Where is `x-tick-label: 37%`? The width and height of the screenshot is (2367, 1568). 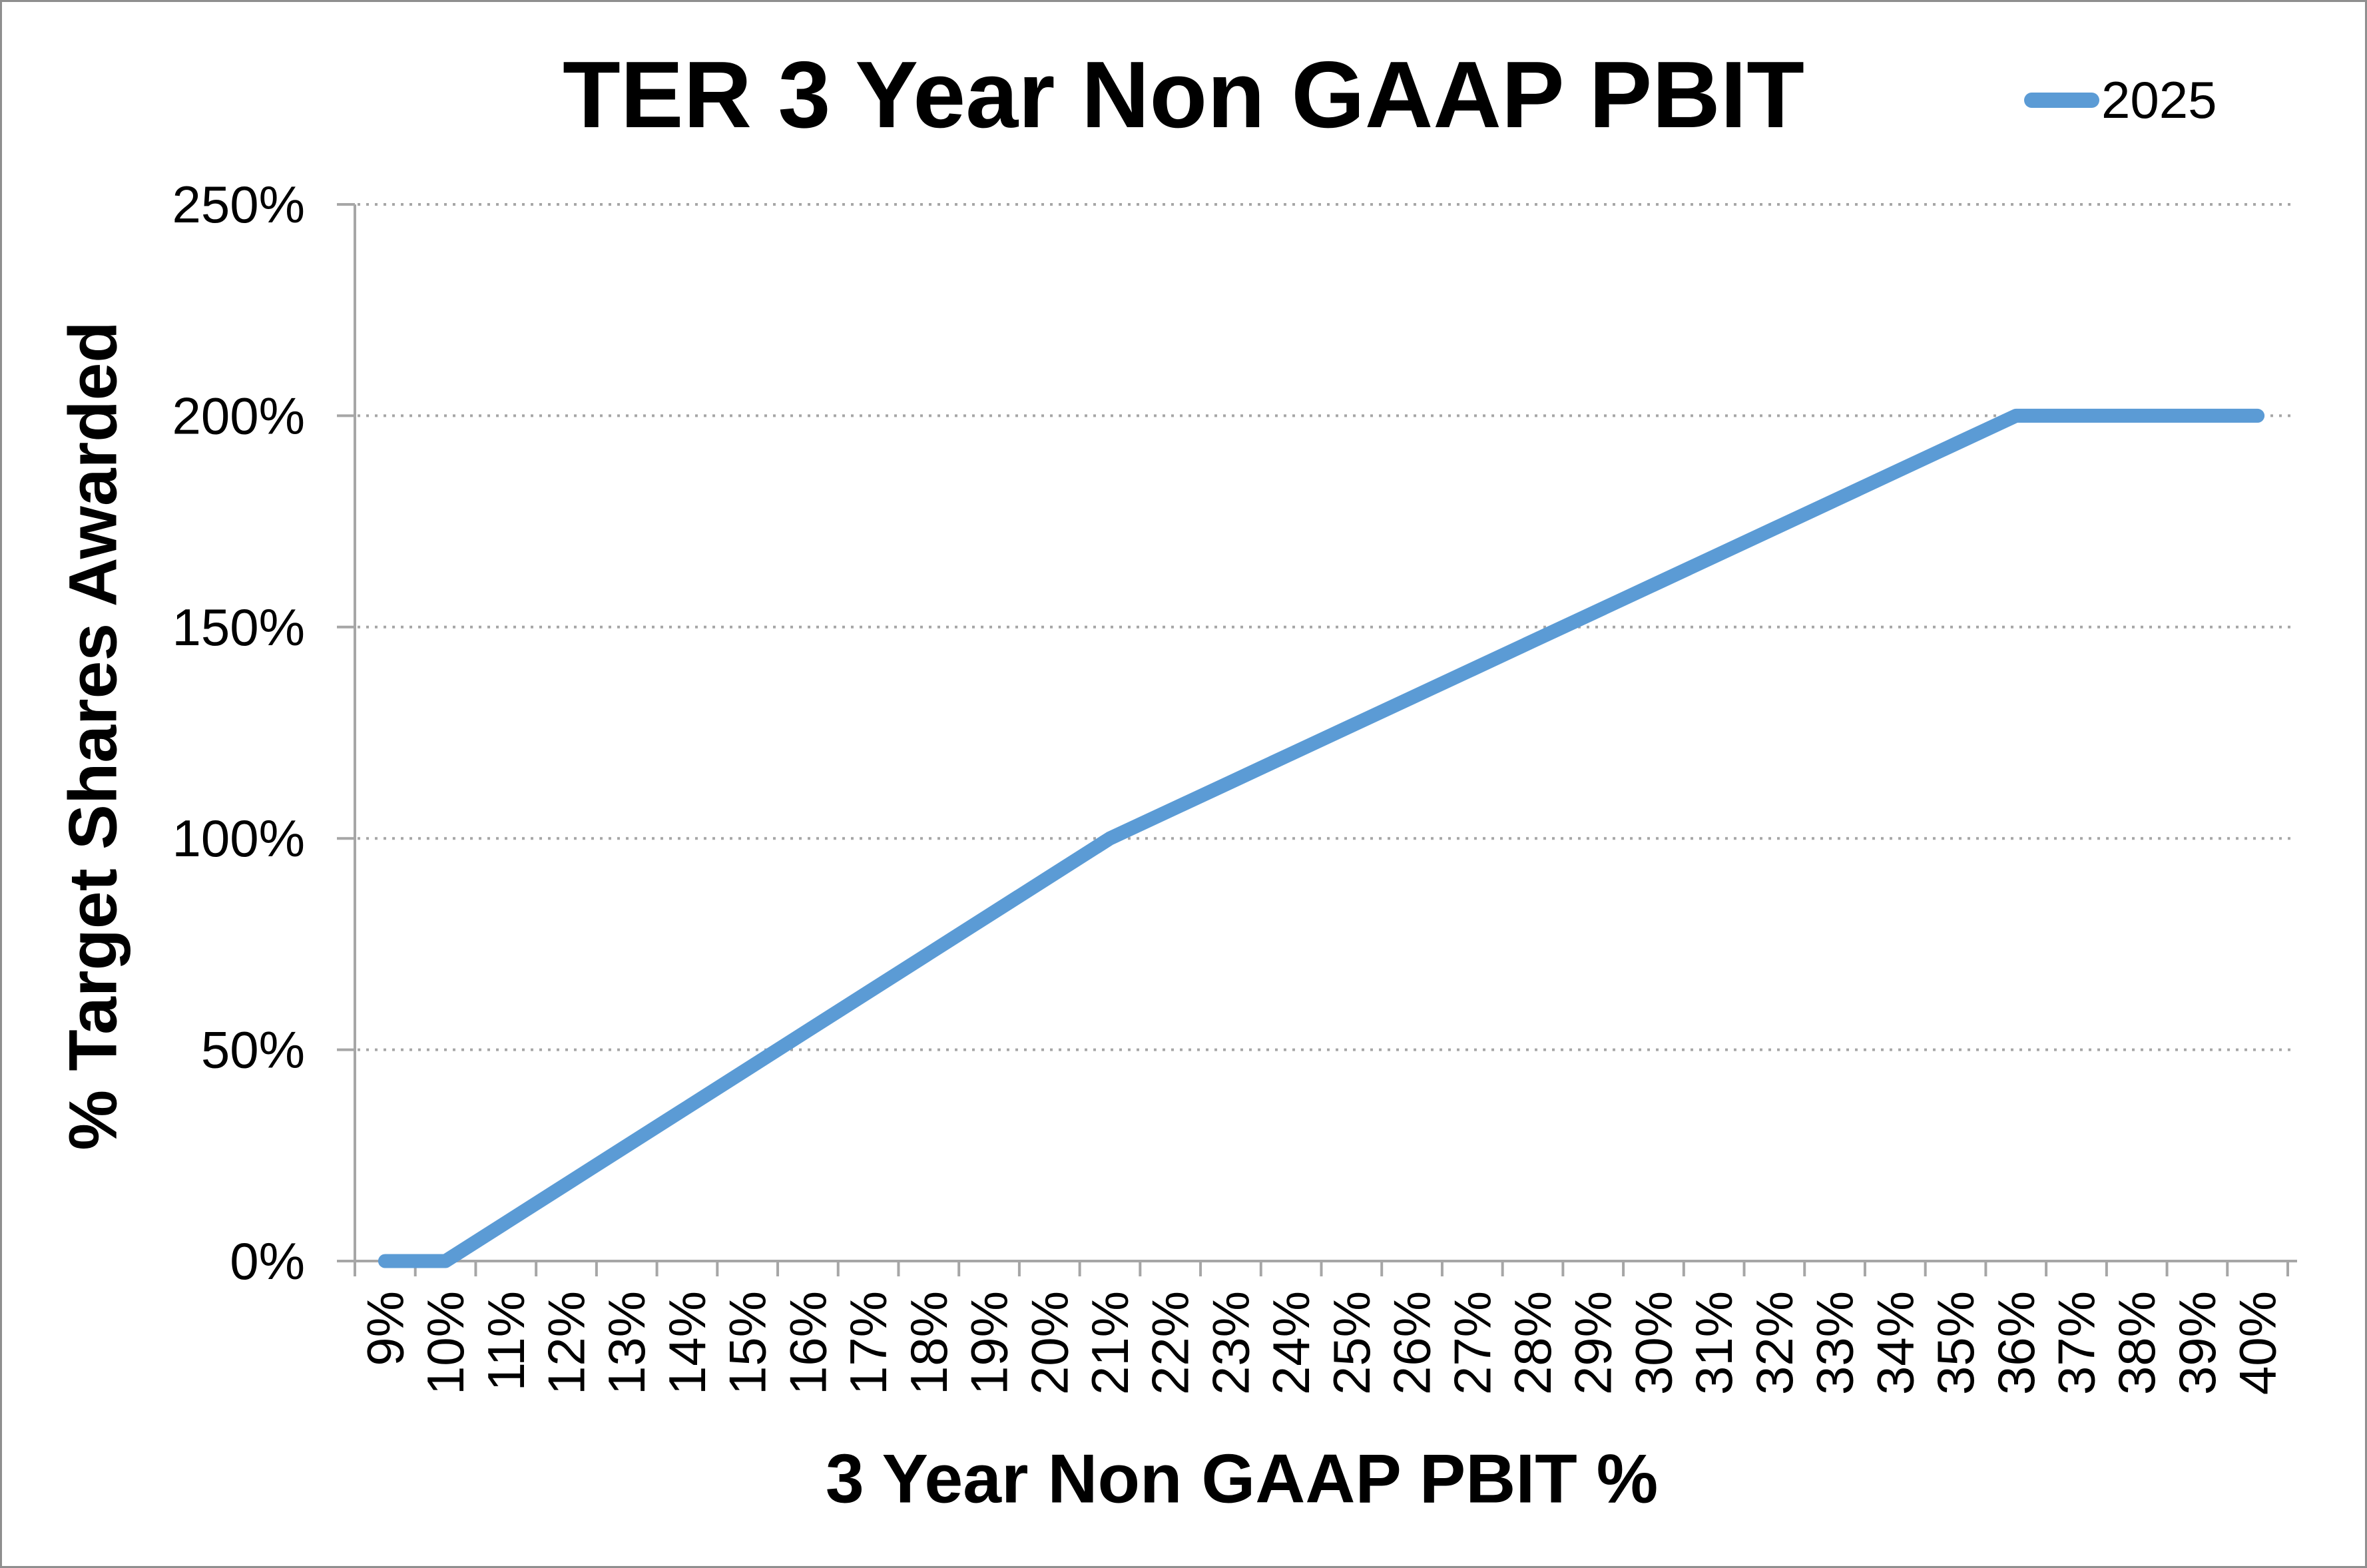 x-tick-label: 37% is located at coordinates (2076, 1343).